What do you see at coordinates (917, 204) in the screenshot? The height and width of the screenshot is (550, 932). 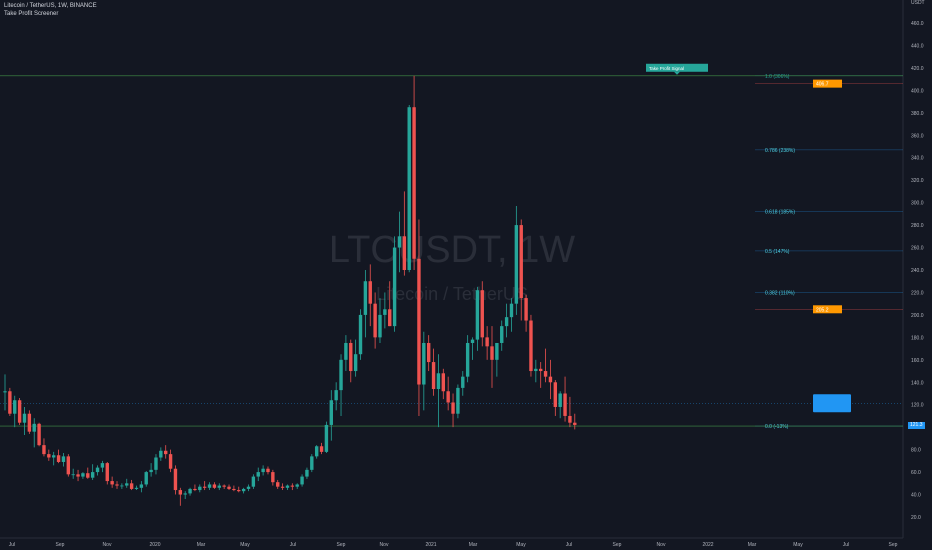 I see `y-tick-label: 300.0` at bounding box center [917, 204].